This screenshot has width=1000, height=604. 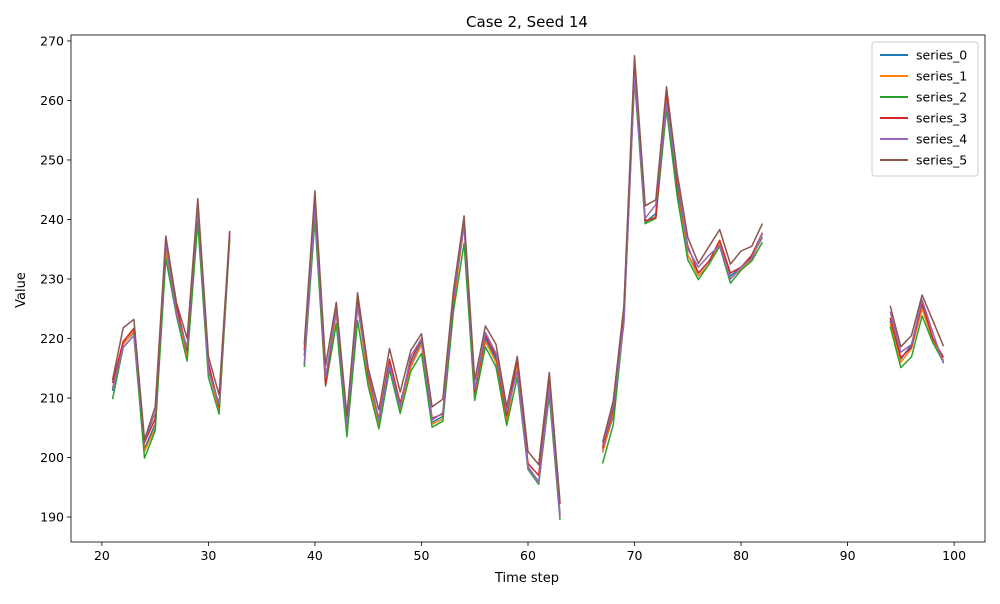 What do you see at coordinates (52, 457) in the screenshot?
I see `y-tick-label: 200` at bounding box center [52, 457].